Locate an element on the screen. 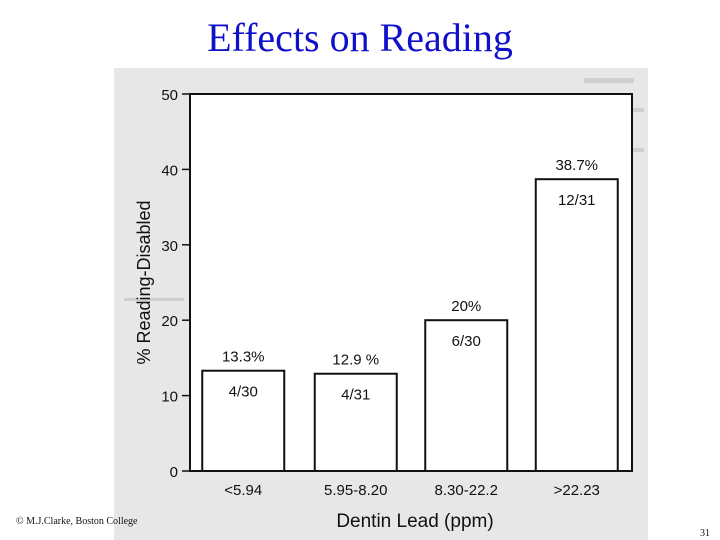 The width and height of the screenshot is (720, 540). y-tick-label: 40 is located at coordinates (169, 170).